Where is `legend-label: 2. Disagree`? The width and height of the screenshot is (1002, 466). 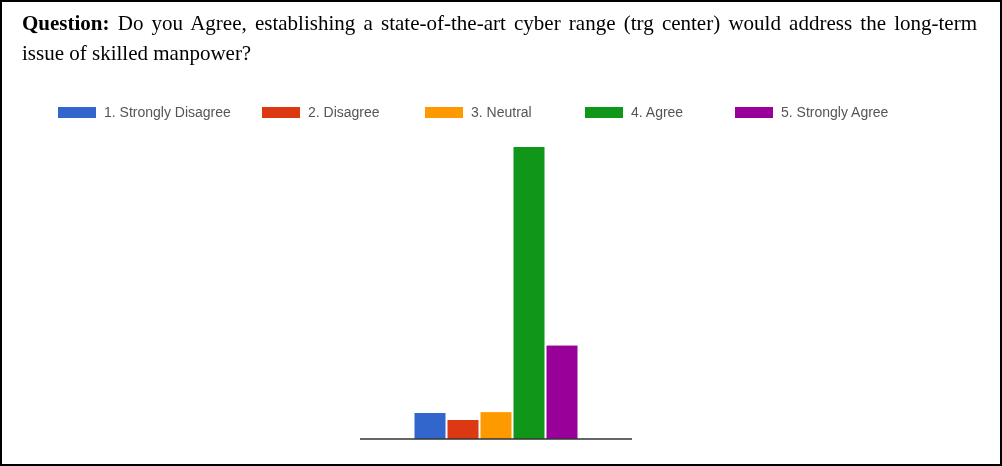
legend-label: 2. Disagree is located at coordinates (344, 112).